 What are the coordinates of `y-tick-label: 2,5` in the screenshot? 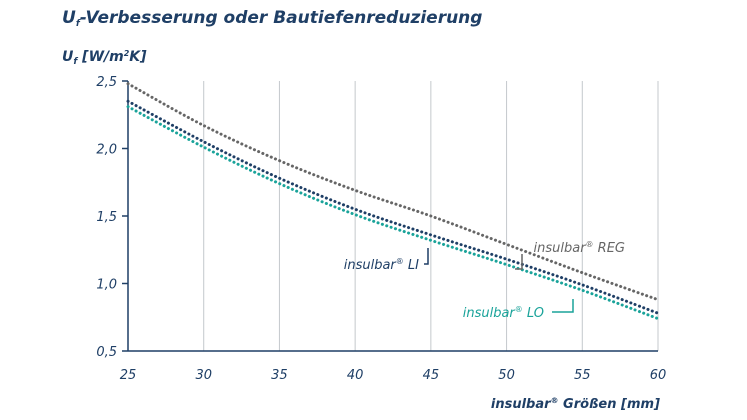 It's located at (106, 82).